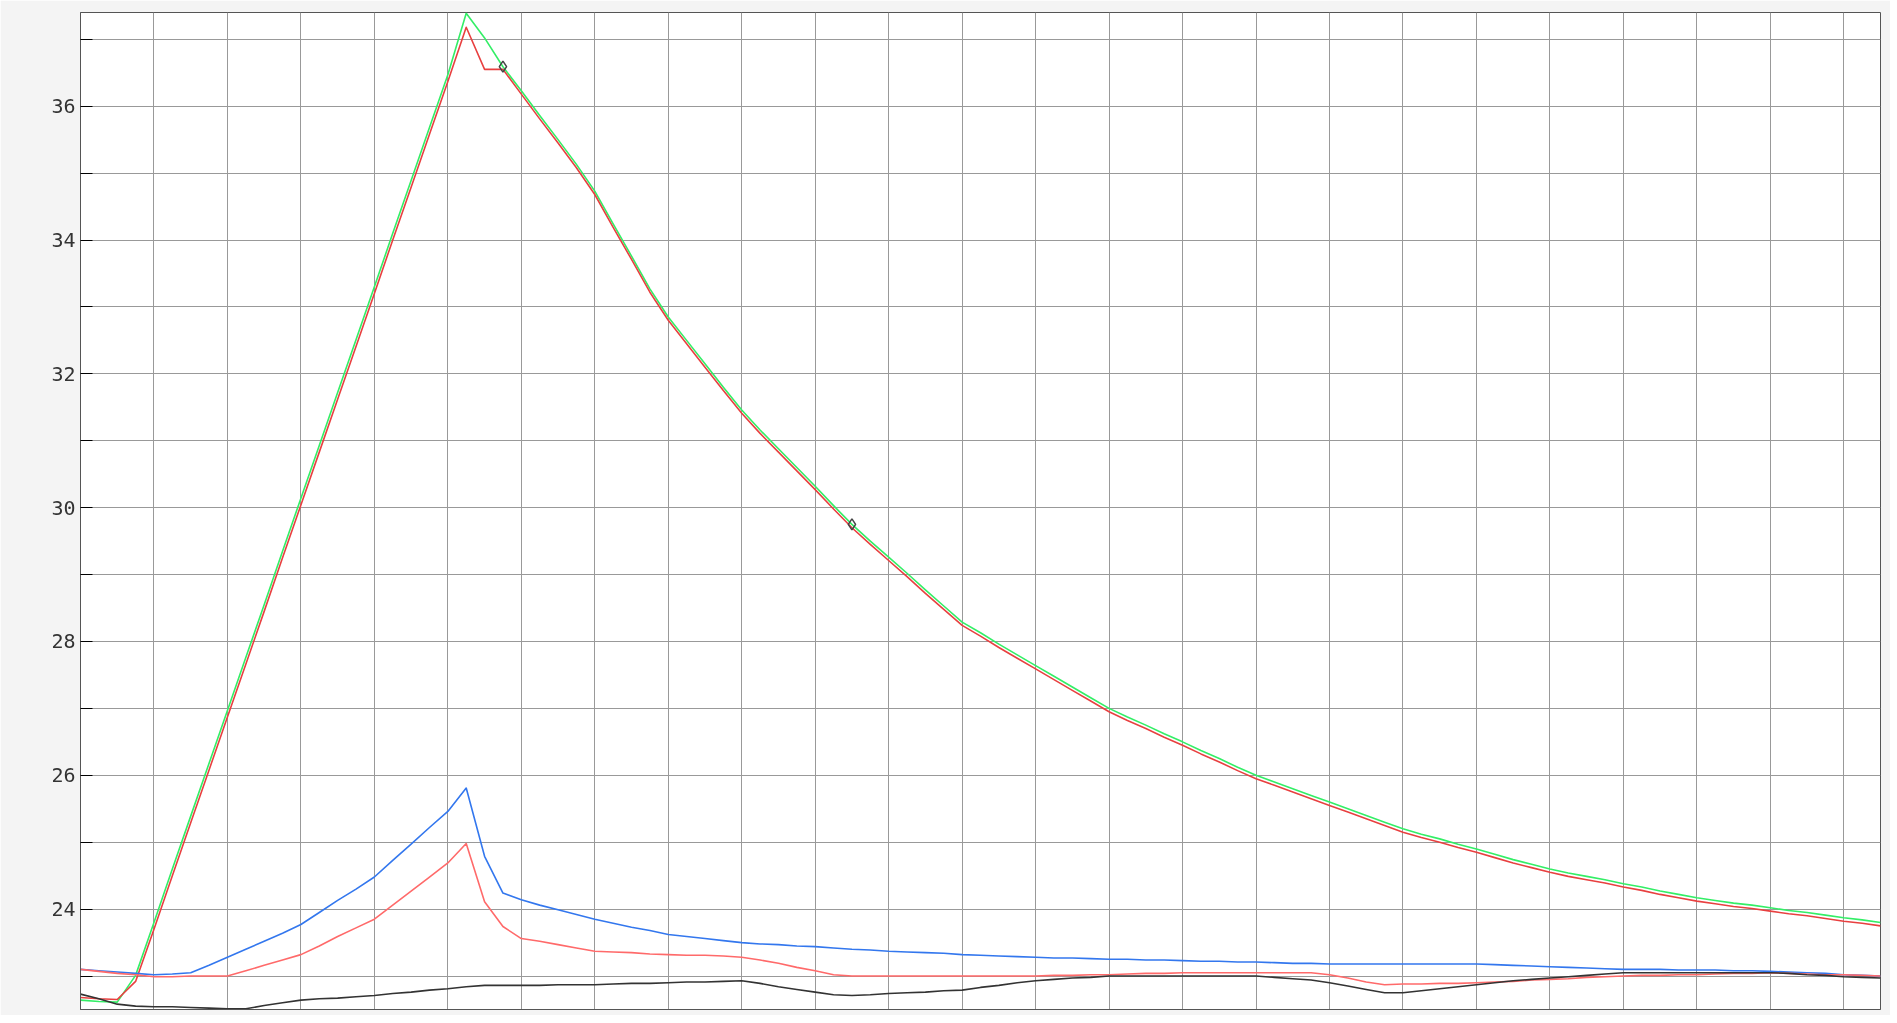 This screenshot has height=1023, width=1897. I want to click on y-tick-label: 34, so click(63, 240).